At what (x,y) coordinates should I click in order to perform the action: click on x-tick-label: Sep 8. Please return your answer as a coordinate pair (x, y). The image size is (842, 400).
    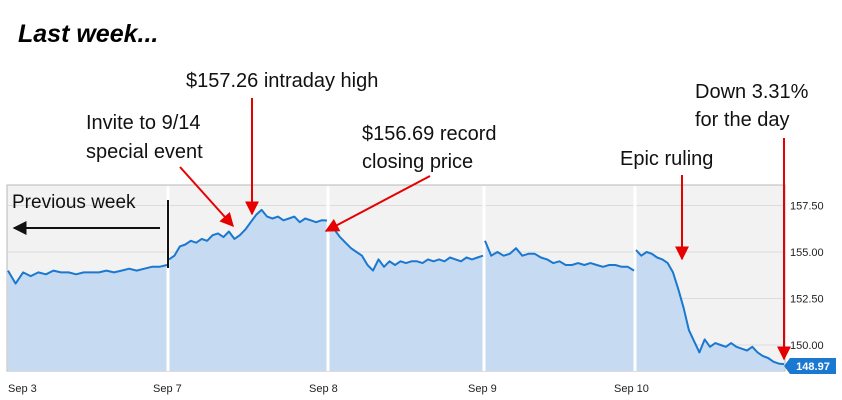
    Looking at the image, I should click on (323, 389).